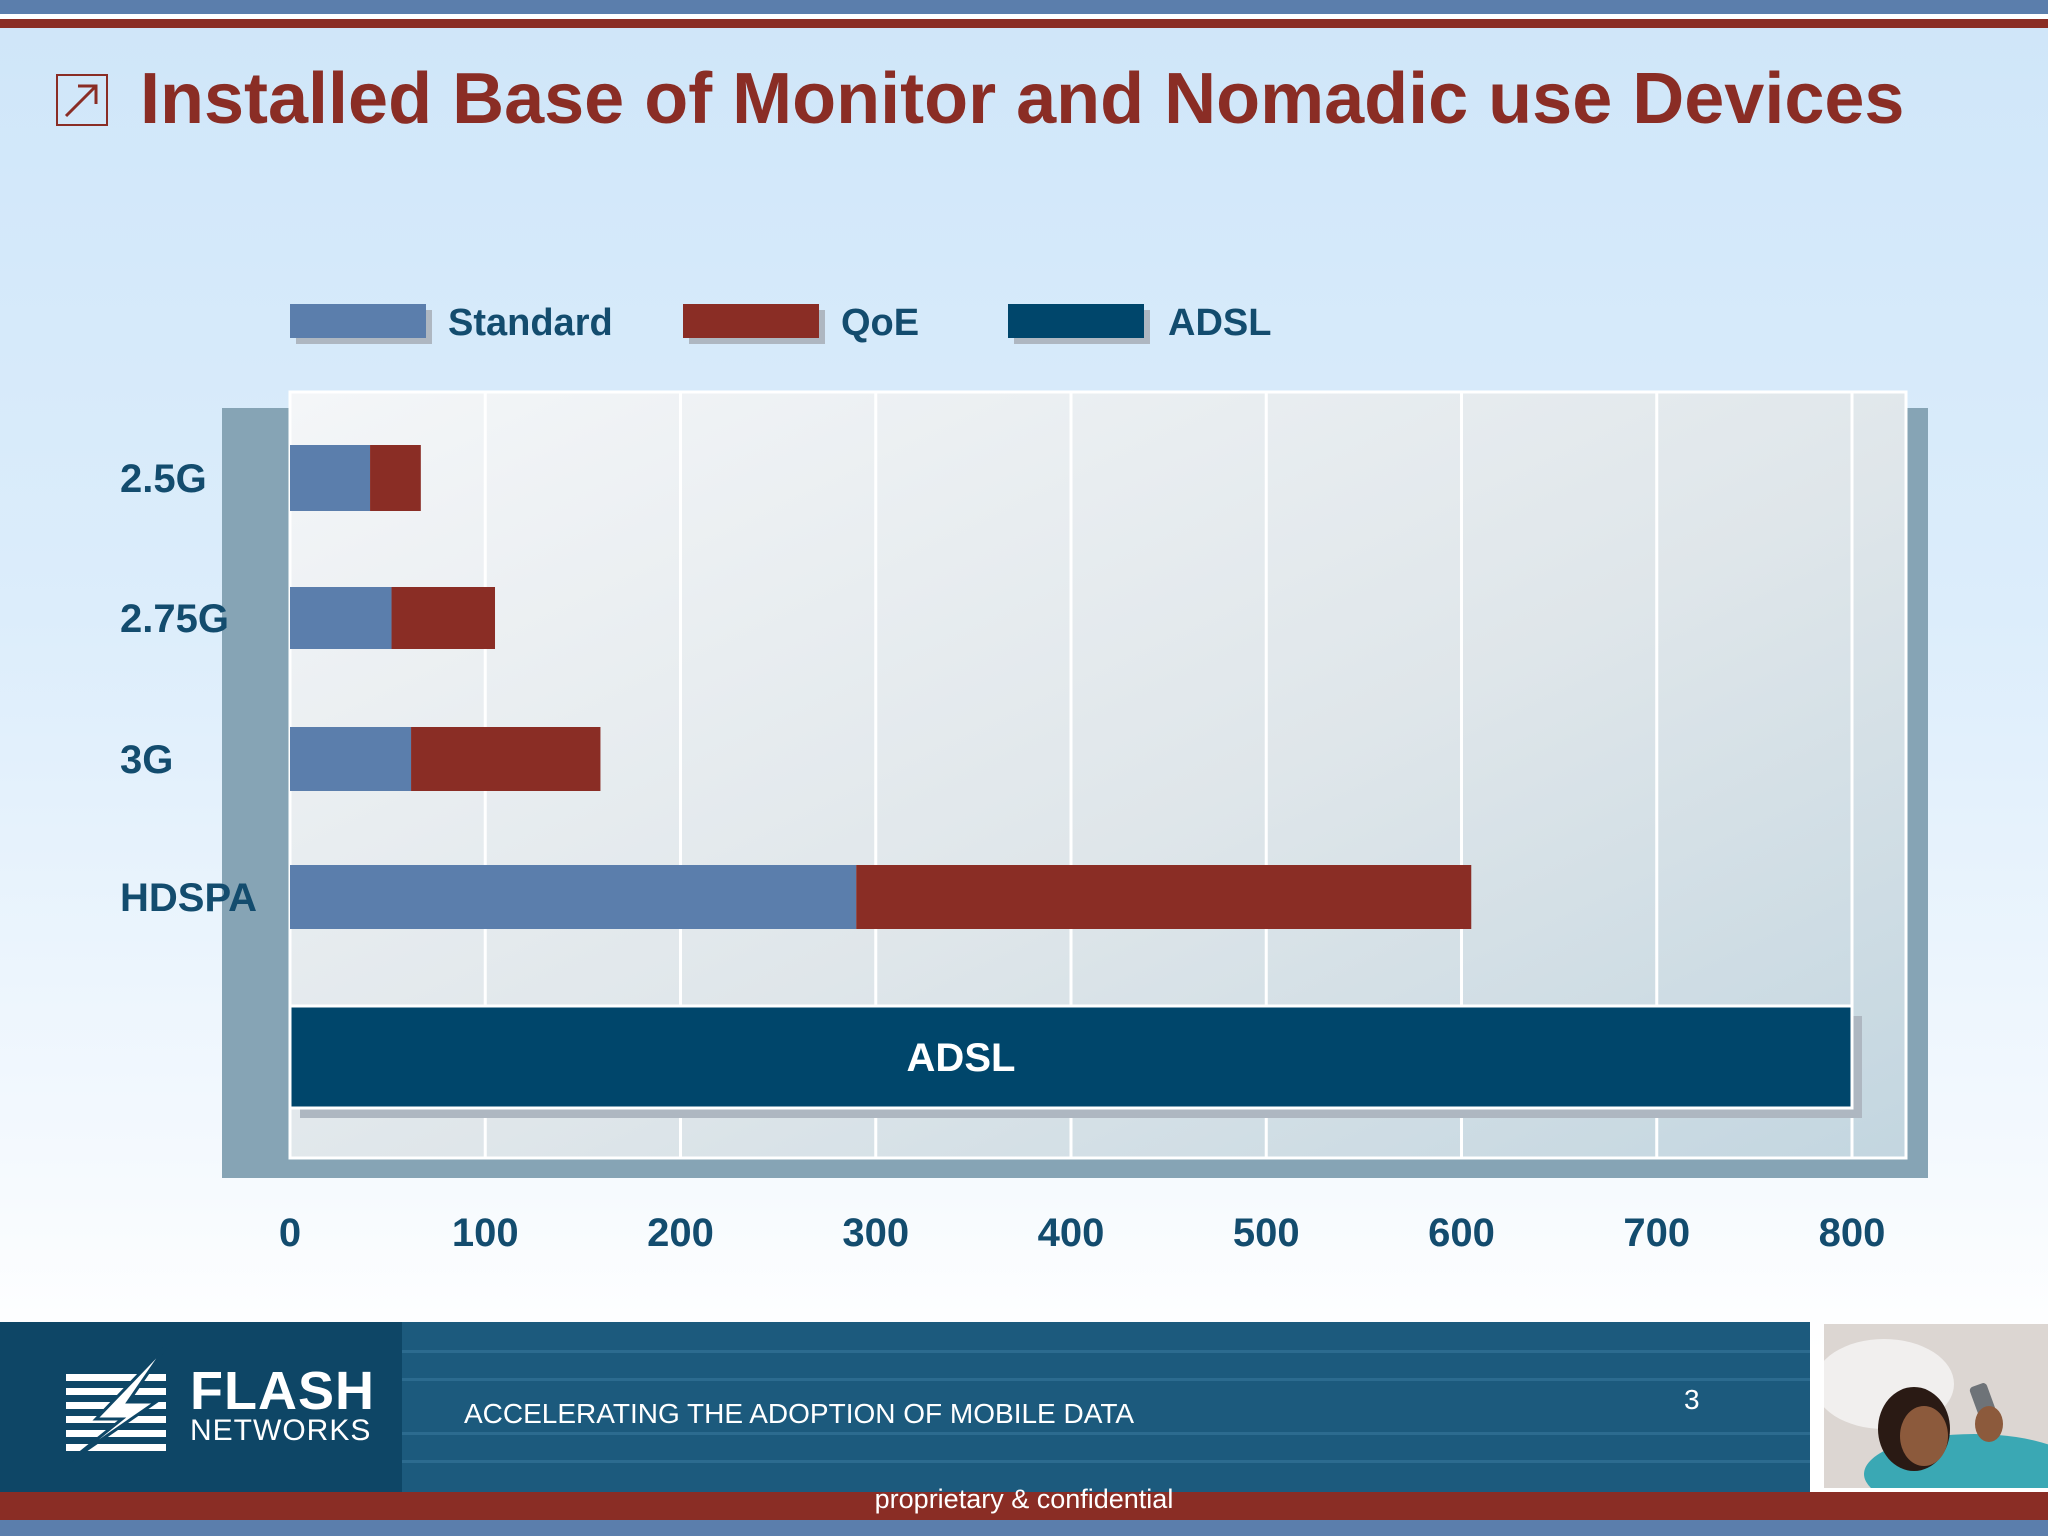  I want to click on category-label: 3G, so click(146, 760).